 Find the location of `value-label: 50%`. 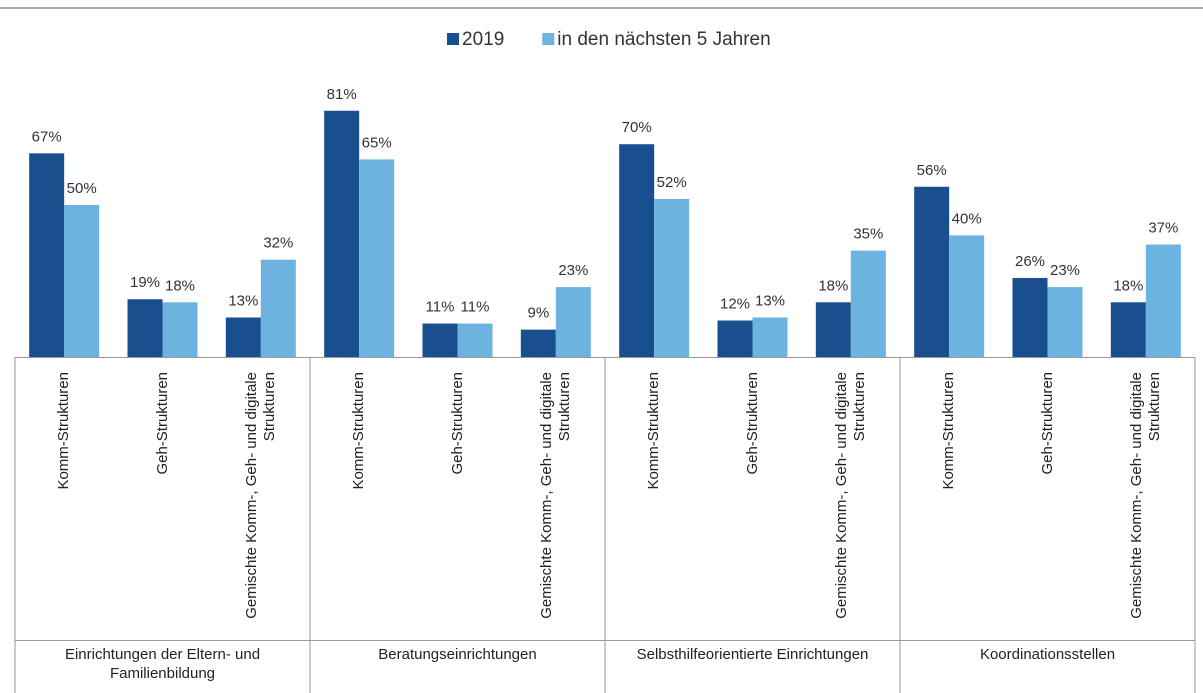

value-label: 50% is located at coordinates (82, 188).